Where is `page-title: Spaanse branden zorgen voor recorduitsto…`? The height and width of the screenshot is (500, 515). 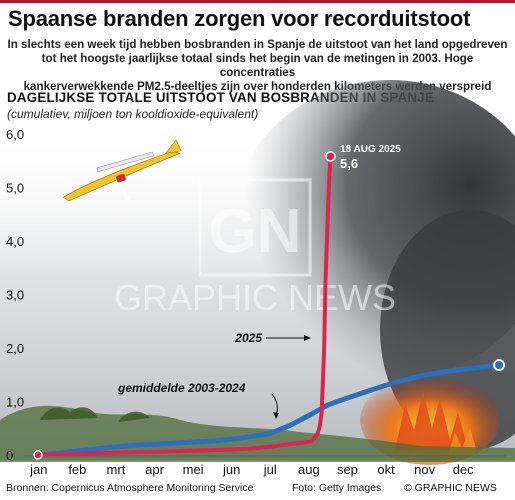
page-title: Spaanse branden zorgen voor recorduitsto… is located at coordinates (239, 18).